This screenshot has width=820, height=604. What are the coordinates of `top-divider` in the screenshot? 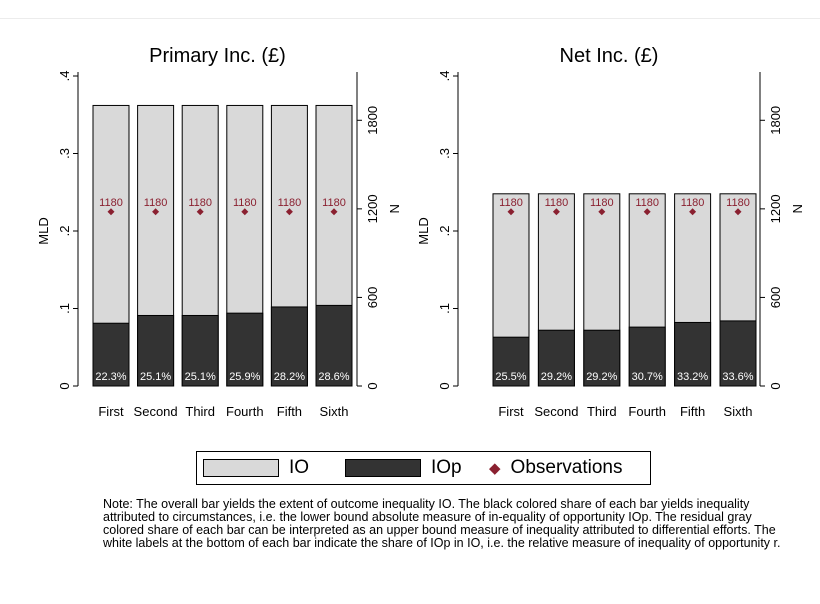 It's located at (410, 18).